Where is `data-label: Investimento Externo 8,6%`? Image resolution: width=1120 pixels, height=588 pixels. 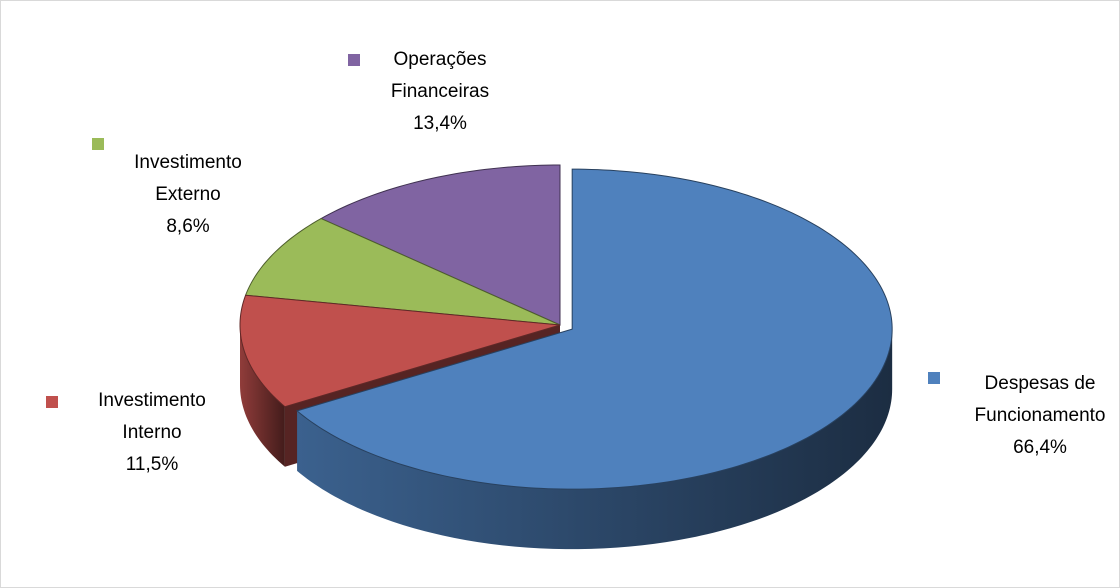 data-label: Investimento Externo 8,6% is located at coordinates (188, 195).